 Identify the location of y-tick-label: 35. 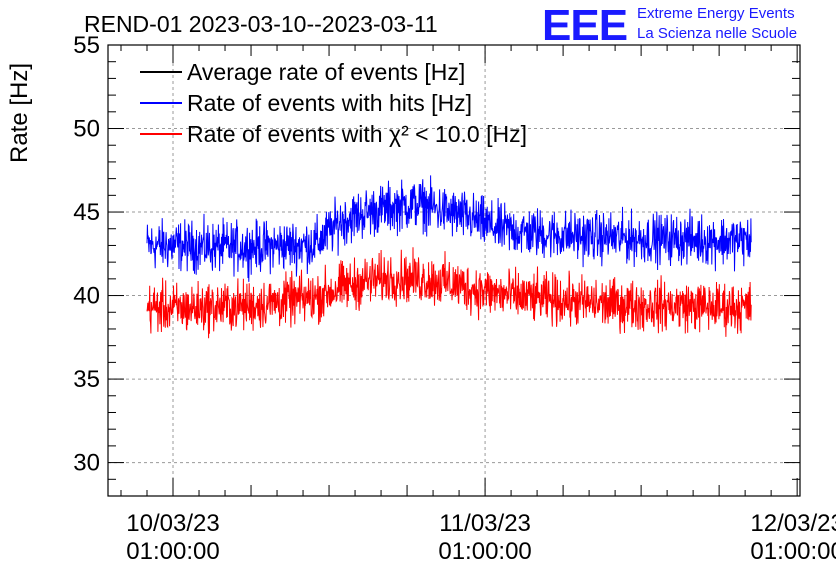
(86, 379).